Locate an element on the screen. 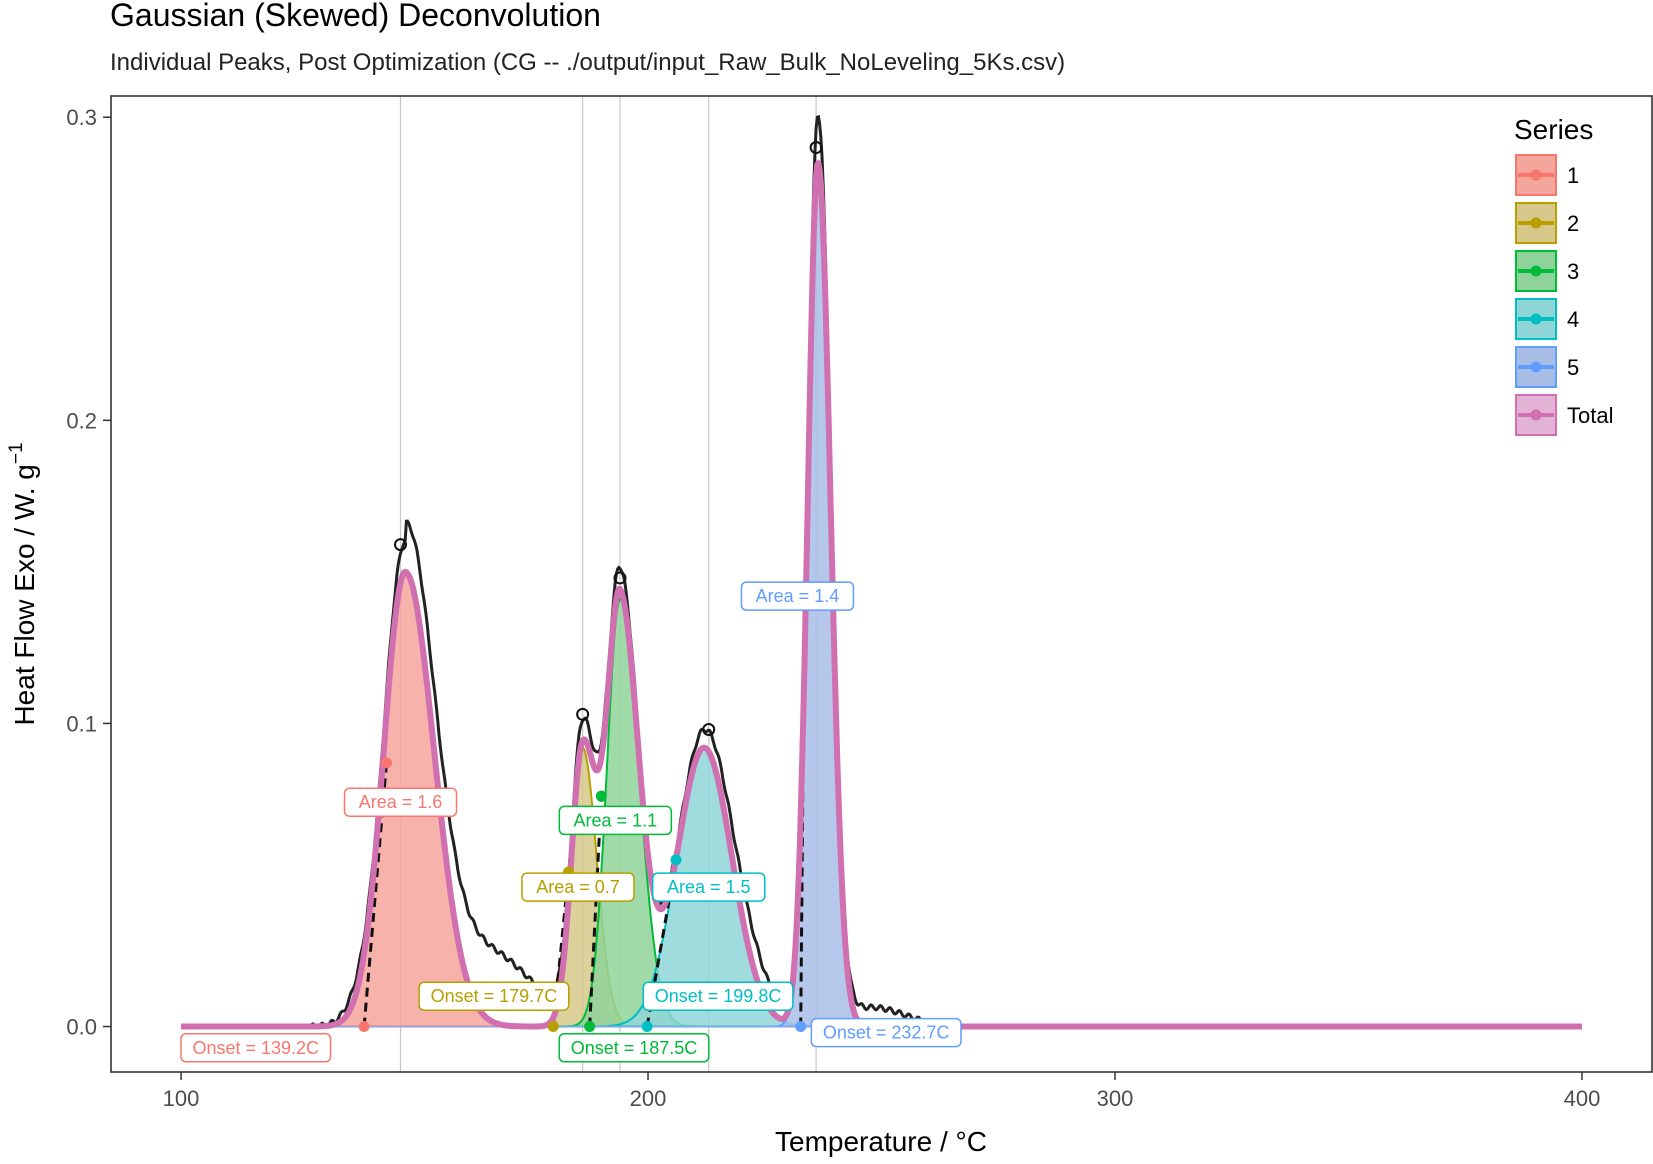  area-label-3-text: Area = 1.1 is located at coordinates (616, 820).